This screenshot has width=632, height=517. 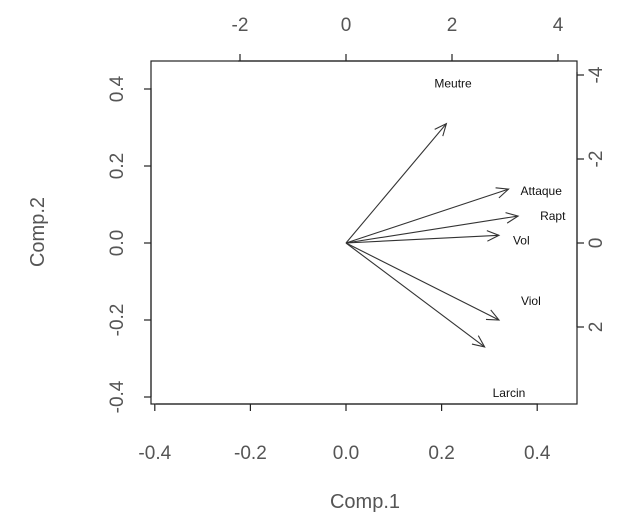 I want to click on variable-label: Larcin, so click(x=509, y=393).